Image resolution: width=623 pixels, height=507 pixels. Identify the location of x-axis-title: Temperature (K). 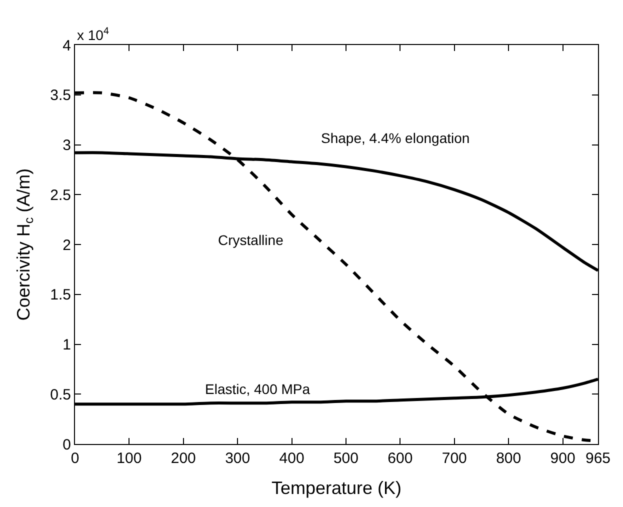
(336, 488).